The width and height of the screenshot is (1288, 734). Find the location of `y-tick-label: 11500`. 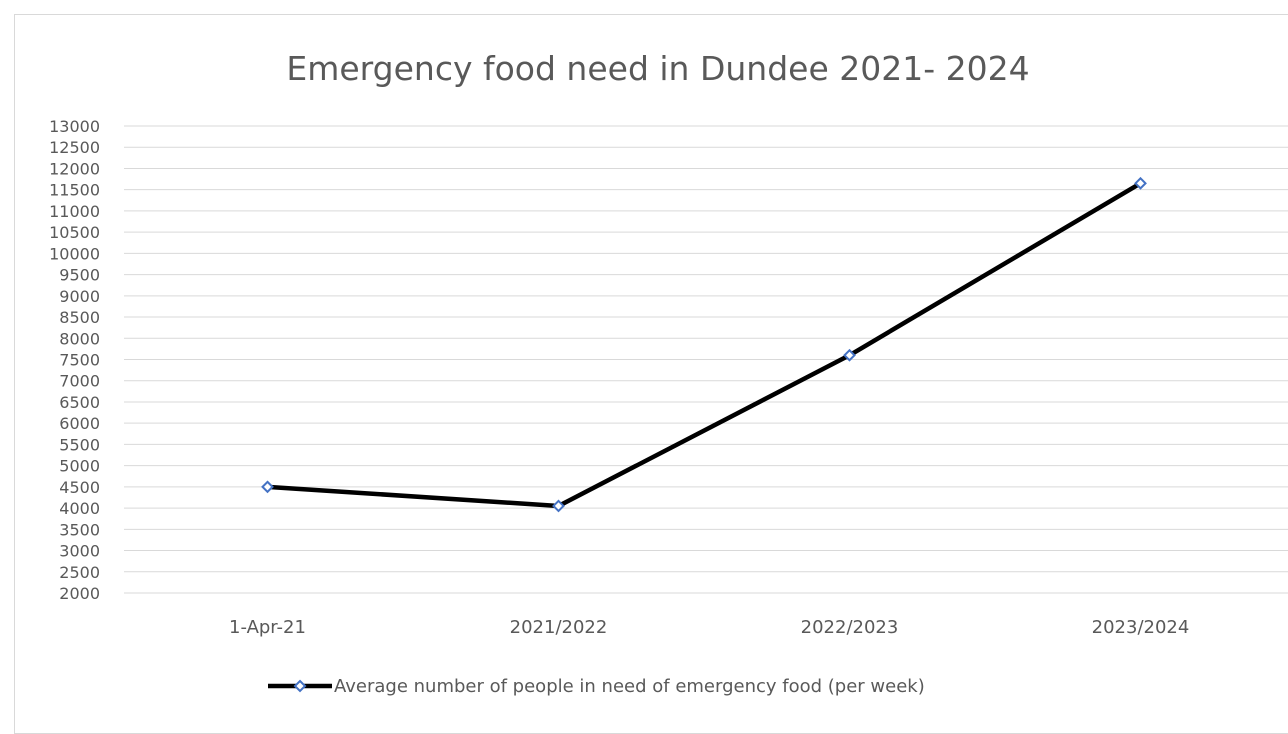

y-tick-label: 11500 is located at coordinates (74, 190).